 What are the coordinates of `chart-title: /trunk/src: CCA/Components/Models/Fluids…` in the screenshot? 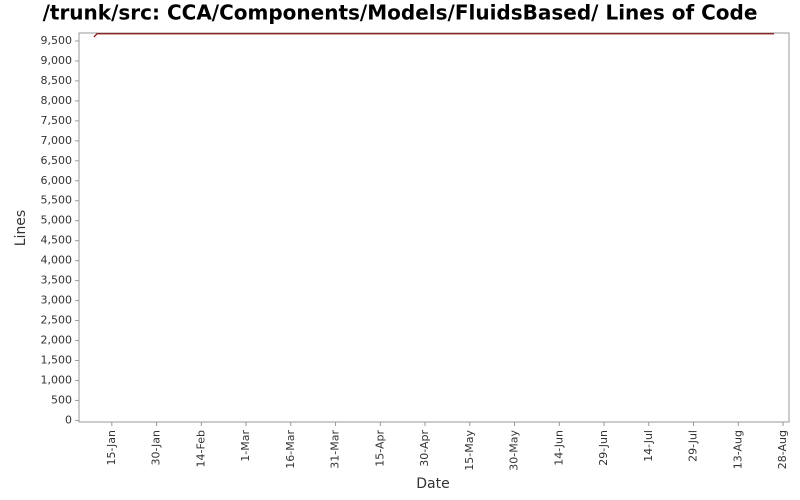 It's located at (400, 13).